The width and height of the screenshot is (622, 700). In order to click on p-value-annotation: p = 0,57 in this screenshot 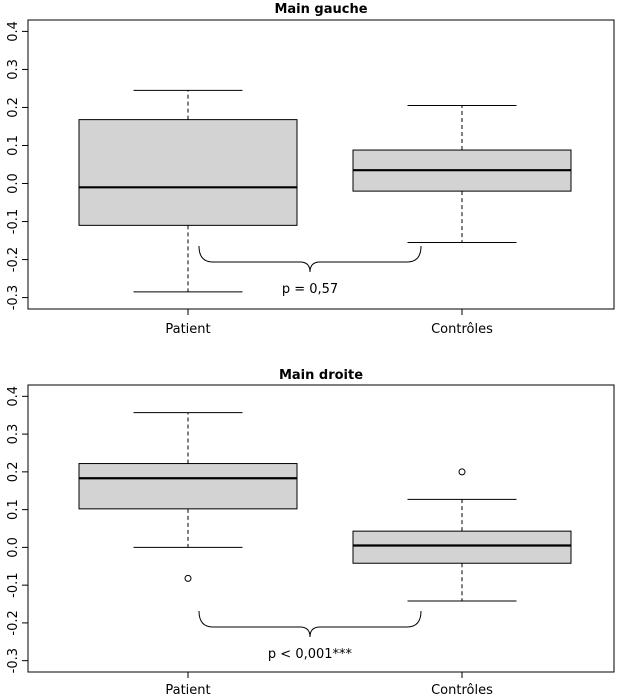, I will do `click(310, 289)`.